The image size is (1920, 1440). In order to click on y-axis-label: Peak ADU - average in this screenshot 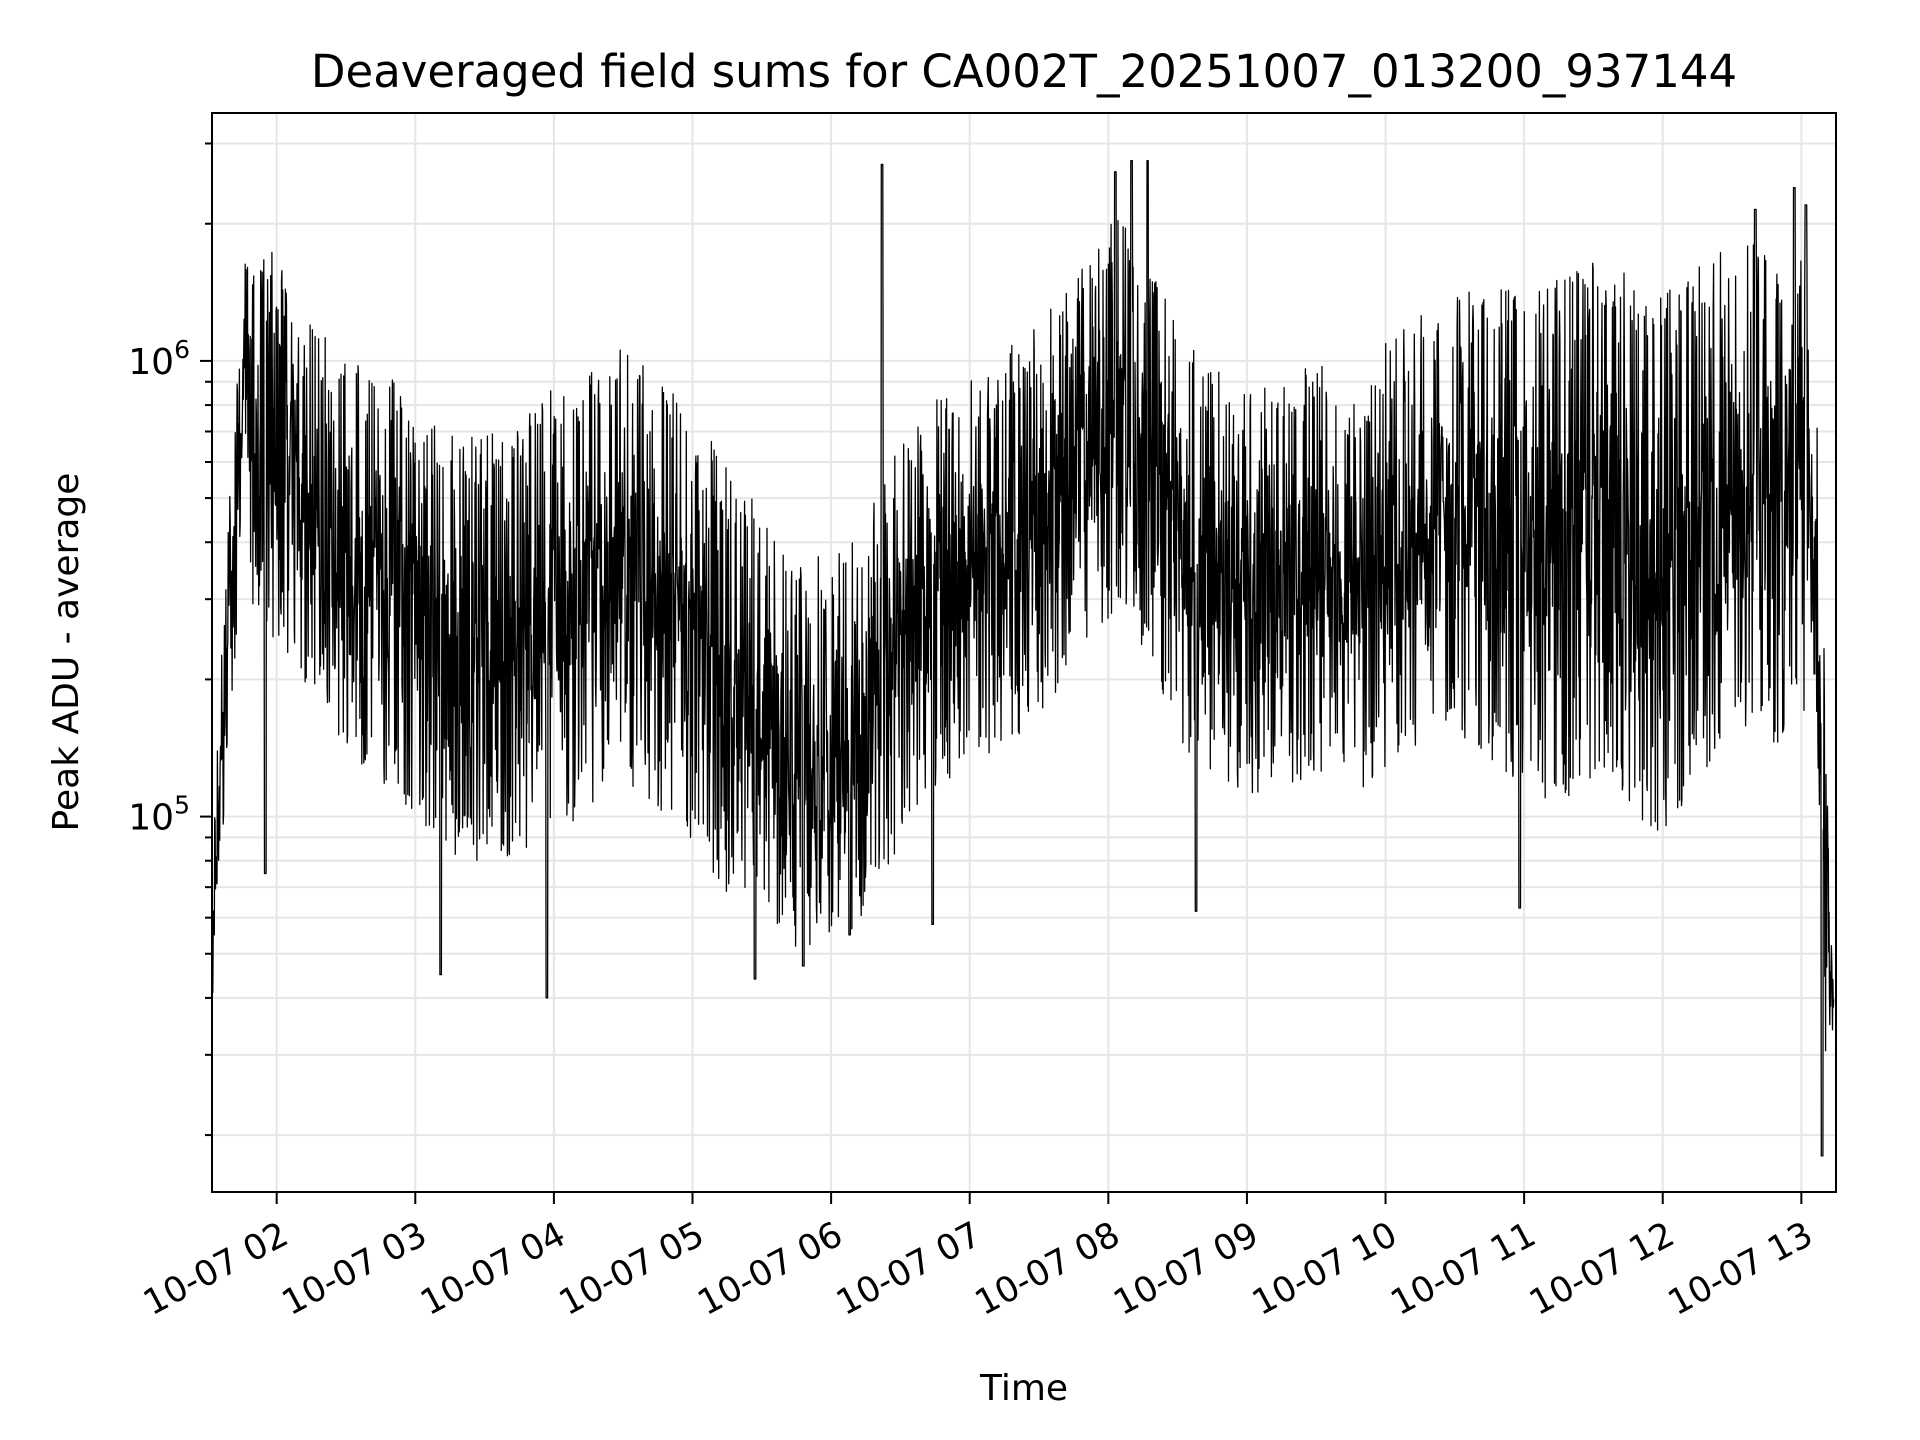, I will do `click(66, 652)`.